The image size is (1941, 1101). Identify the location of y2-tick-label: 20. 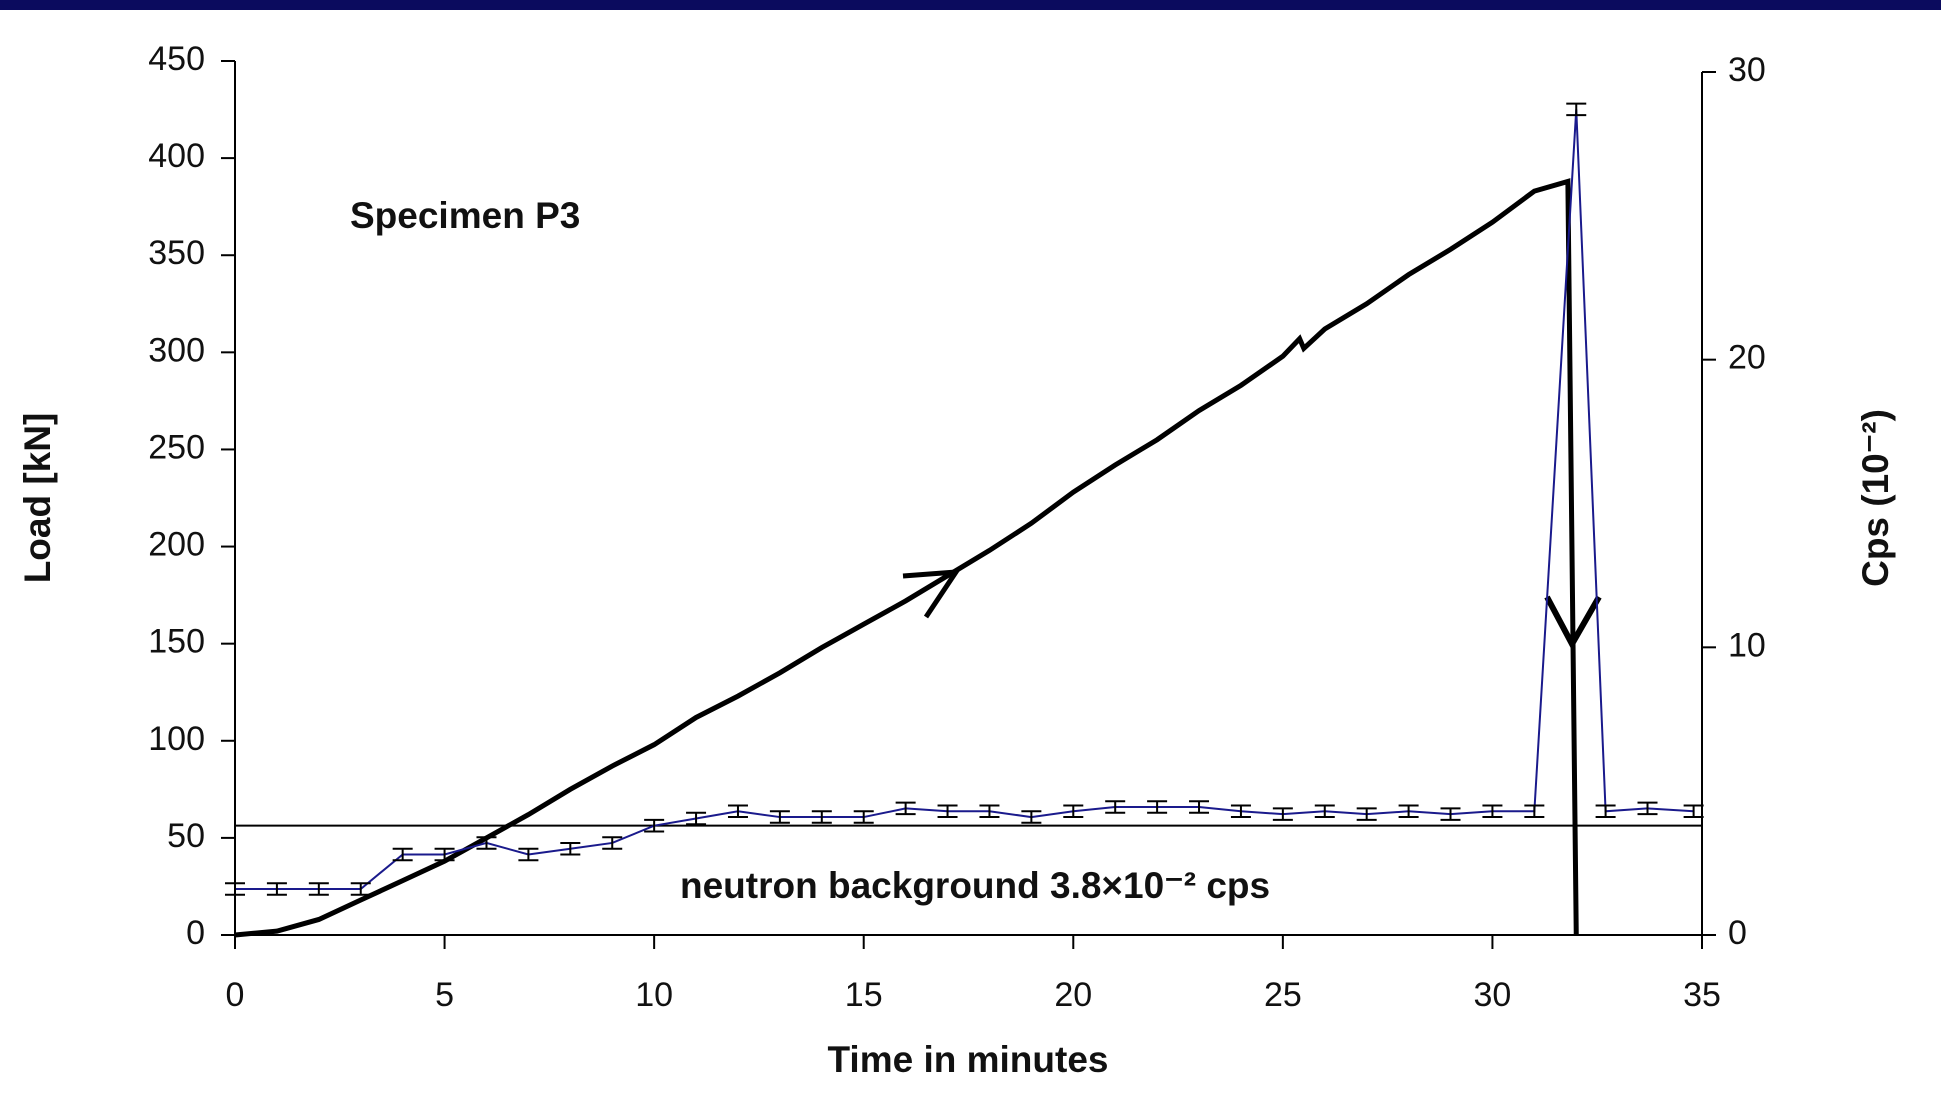
(1747, 358).